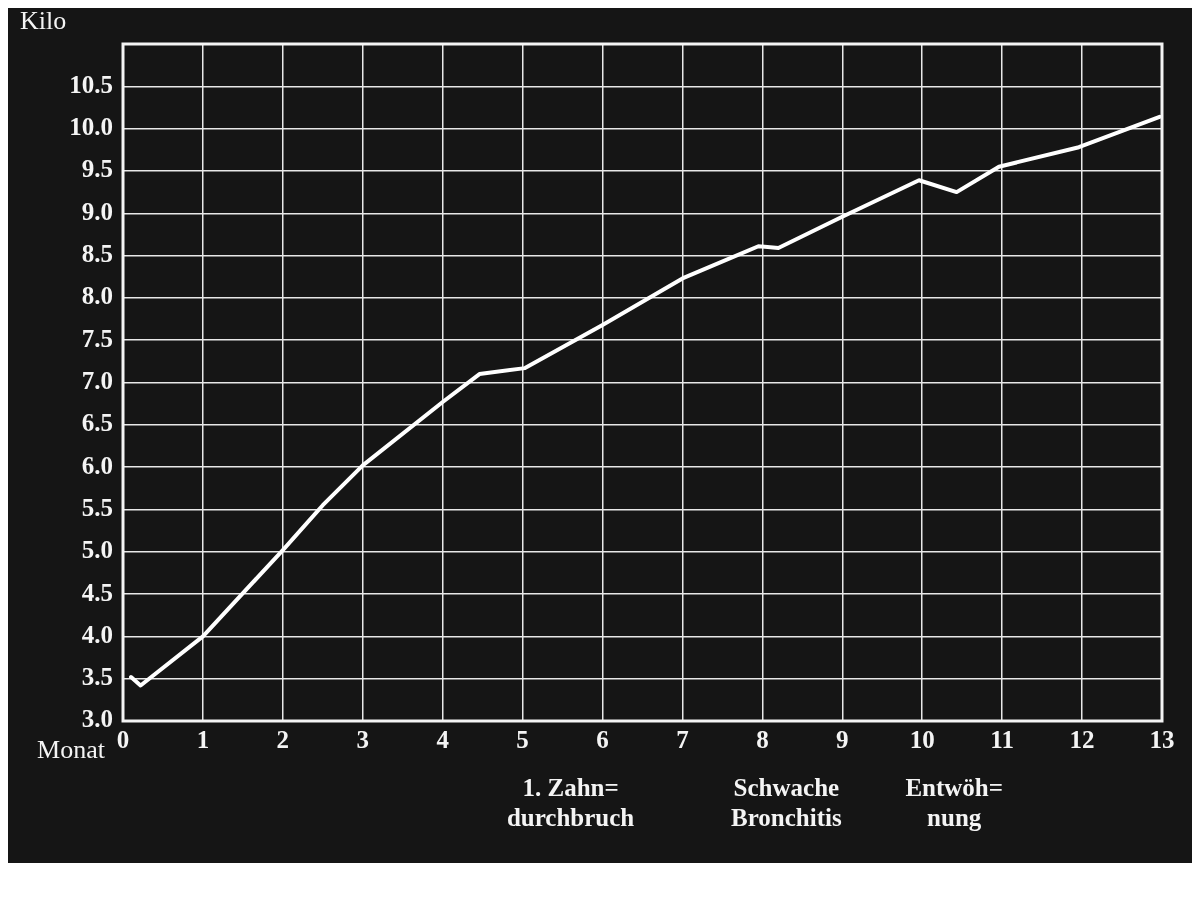 This screenshot has height=903, width=1200. What do you see at coordinates (91, 84) in the screenshot?
I see `y-tick-label: 10.5` at bounding box center [91, 84].